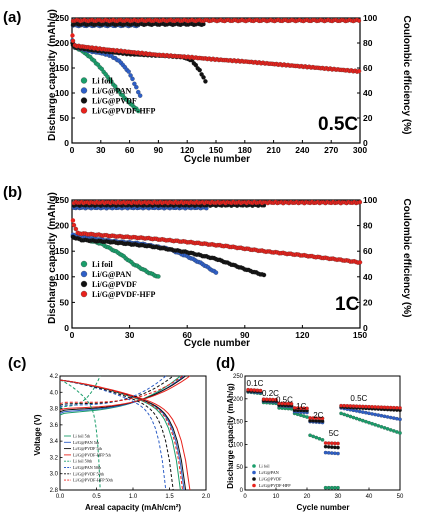  I want to click on ce-point, so click(360, 202).